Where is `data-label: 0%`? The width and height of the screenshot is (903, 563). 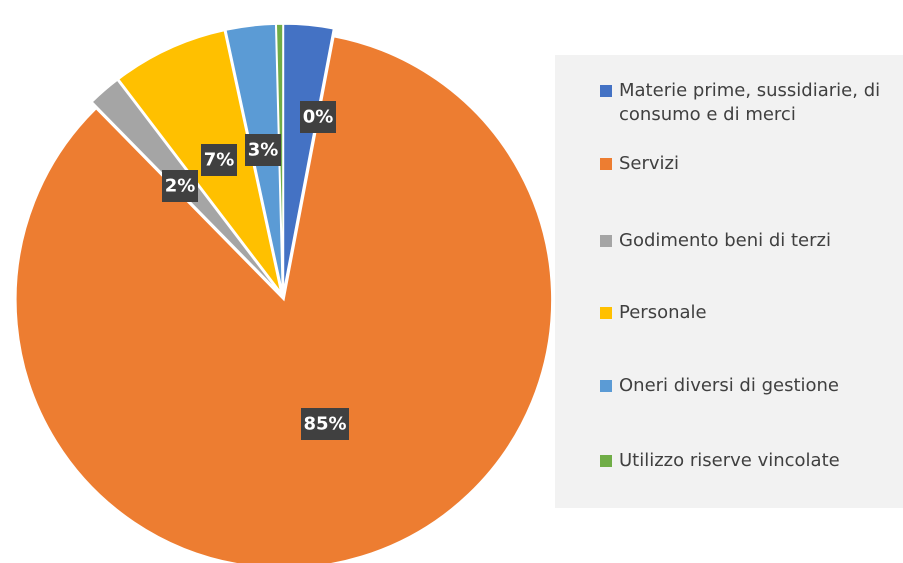
data-label: 0% is located at coordinates (318, 117).